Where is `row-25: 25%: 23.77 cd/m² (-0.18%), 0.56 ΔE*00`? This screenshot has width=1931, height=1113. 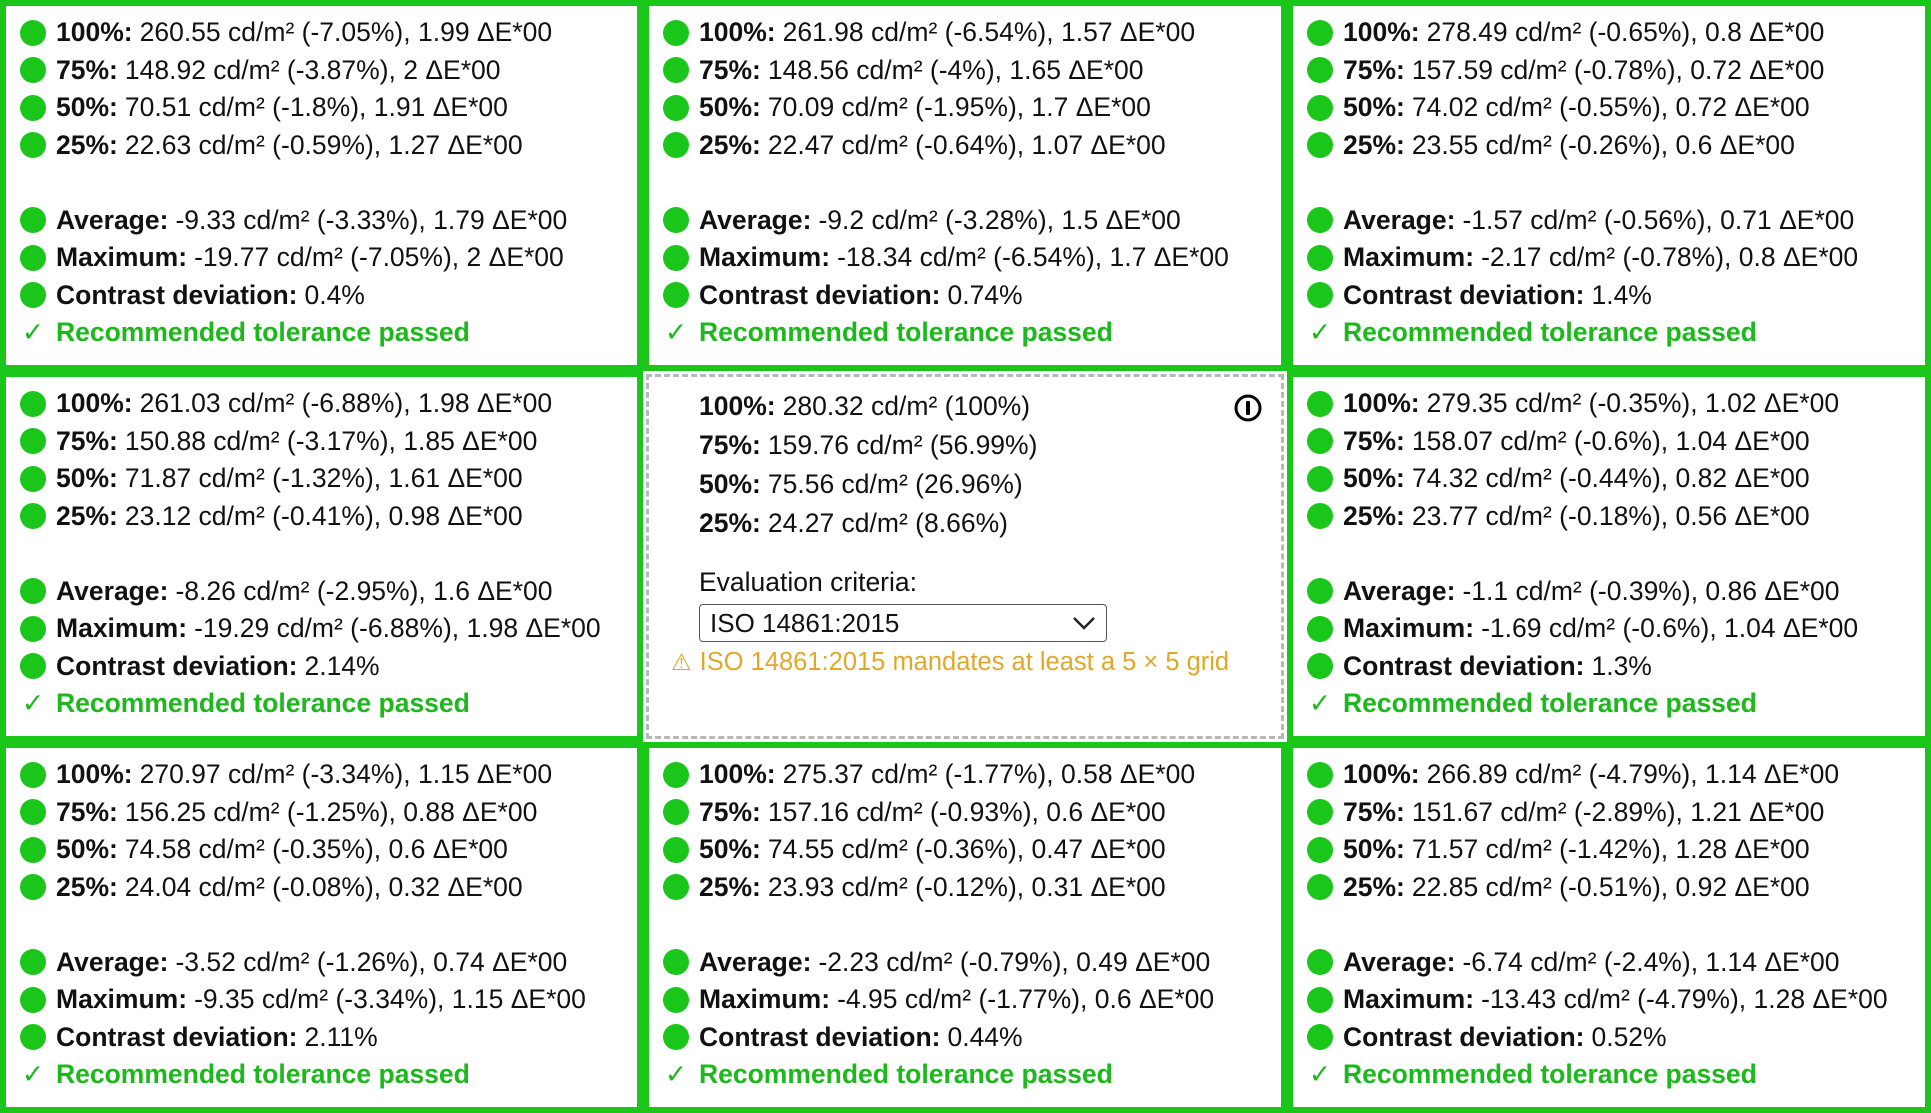 row-25: 25%: 23.77 cd/m² (-0.18%), 0.56 ΔE*00 is located at coordinates (1609, 517).